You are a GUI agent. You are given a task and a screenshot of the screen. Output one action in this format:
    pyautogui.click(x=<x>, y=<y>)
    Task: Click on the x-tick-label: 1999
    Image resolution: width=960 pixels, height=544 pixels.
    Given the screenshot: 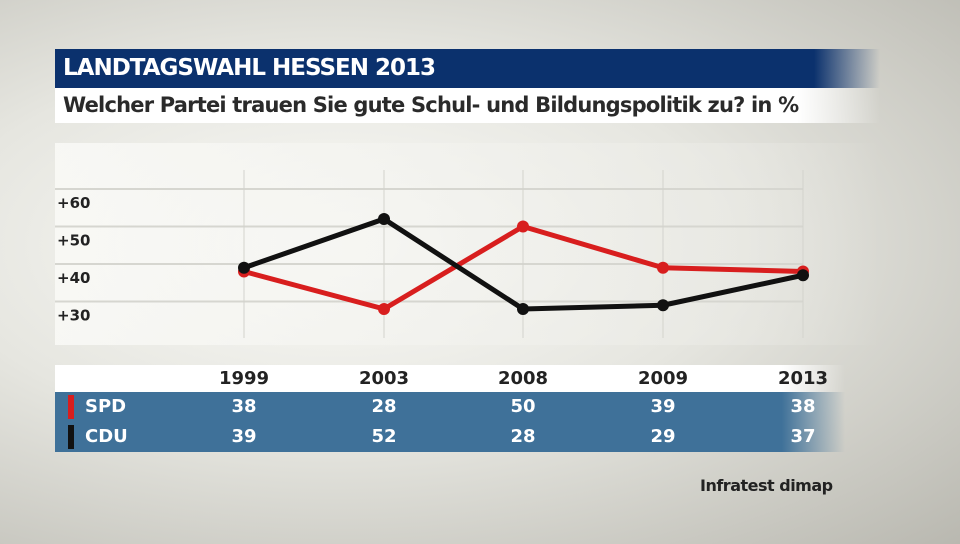 What is the action you would take?
    pyautogui.click(x=244, y=378)
    